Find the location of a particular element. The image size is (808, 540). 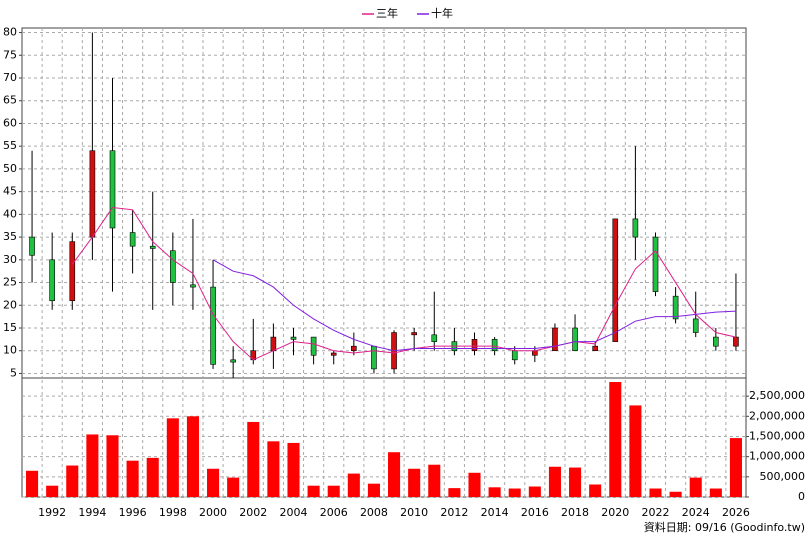

x-tick-label: 2002 is located at coordinates (253, 512).